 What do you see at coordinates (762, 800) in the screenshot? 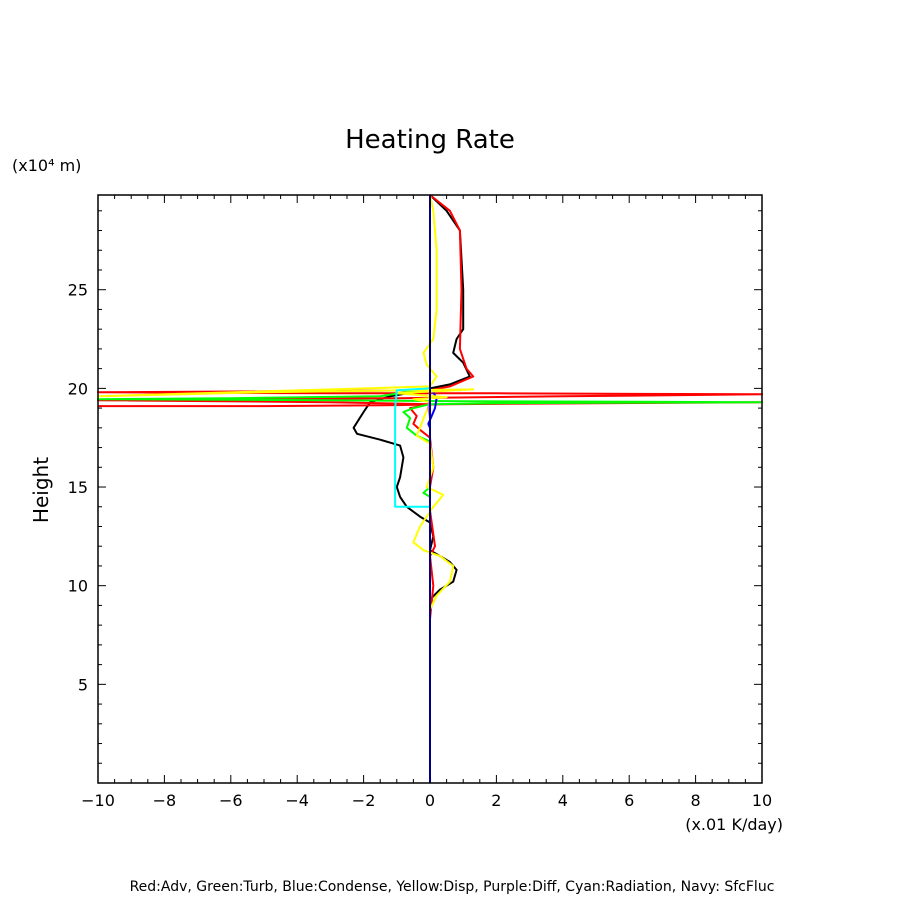
I see `x-tick-label: 10` at bounding box center [762, 800].